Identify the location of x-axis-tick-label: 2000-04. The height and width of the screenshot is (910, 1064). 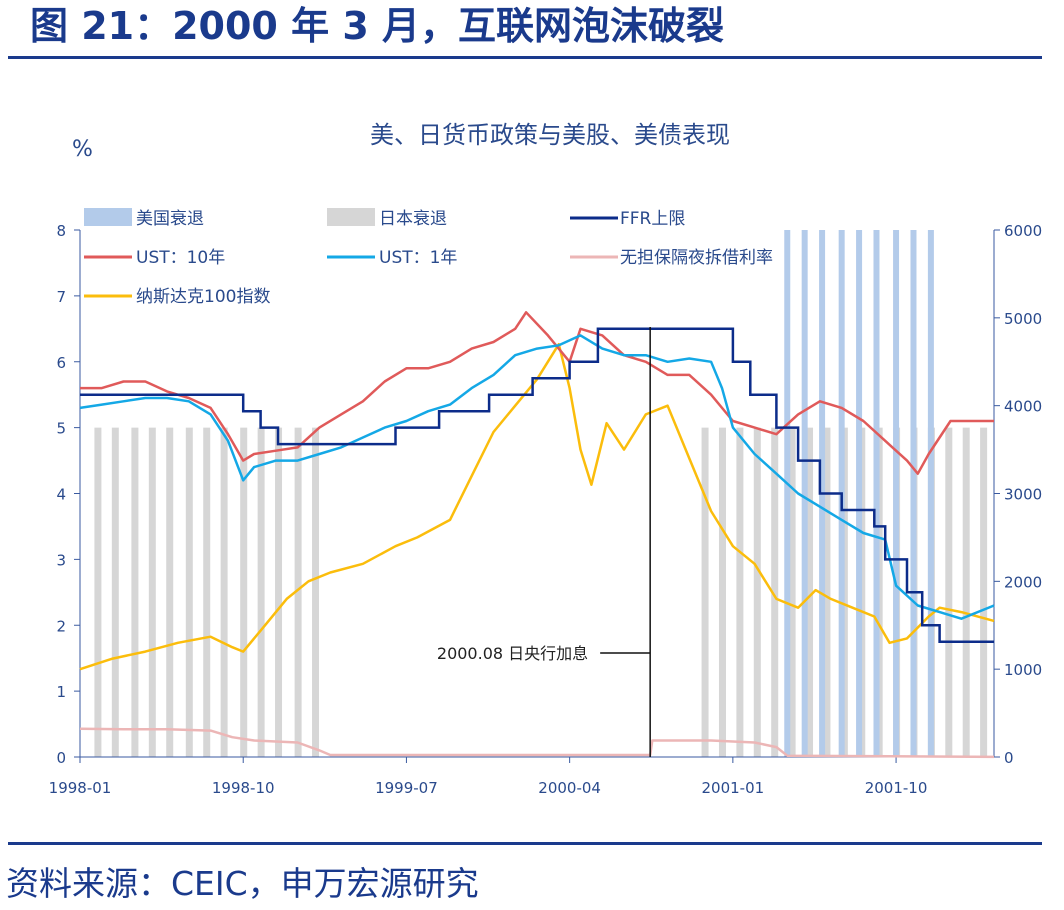
(569, 788).